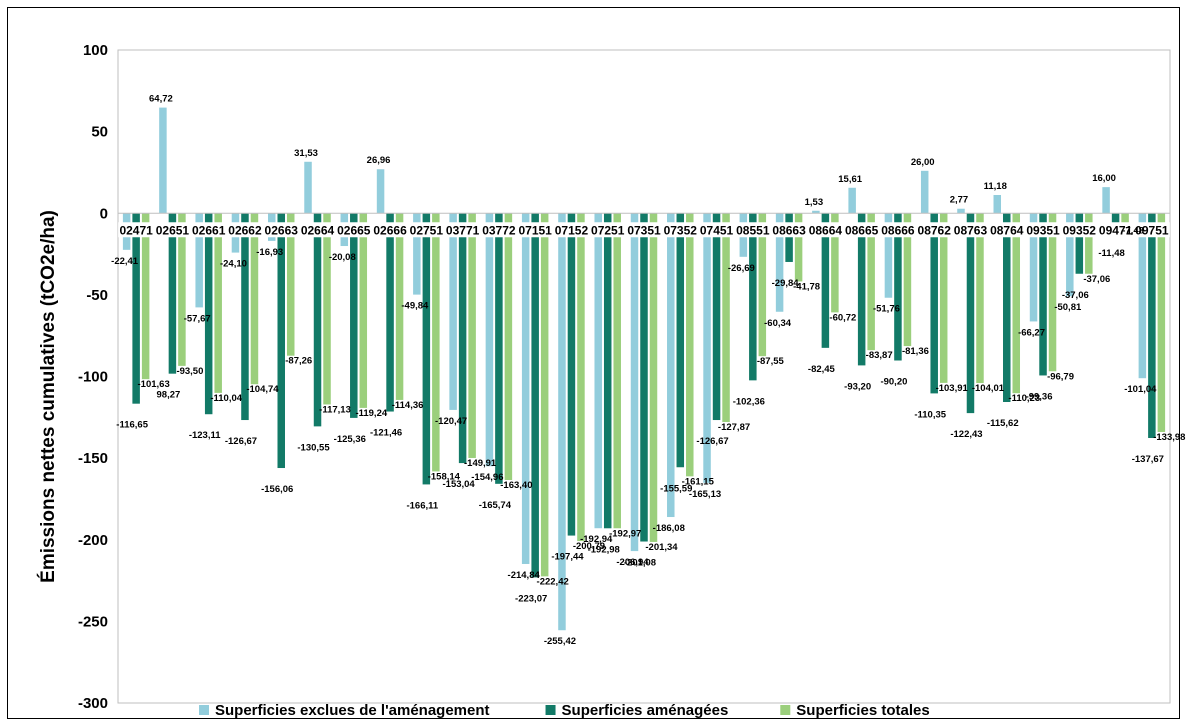 This screenshot has width=1188, height=727. Describe the element at coordinates (705, 494) in the screenshot. I see `data-label: -165,13` at that location.